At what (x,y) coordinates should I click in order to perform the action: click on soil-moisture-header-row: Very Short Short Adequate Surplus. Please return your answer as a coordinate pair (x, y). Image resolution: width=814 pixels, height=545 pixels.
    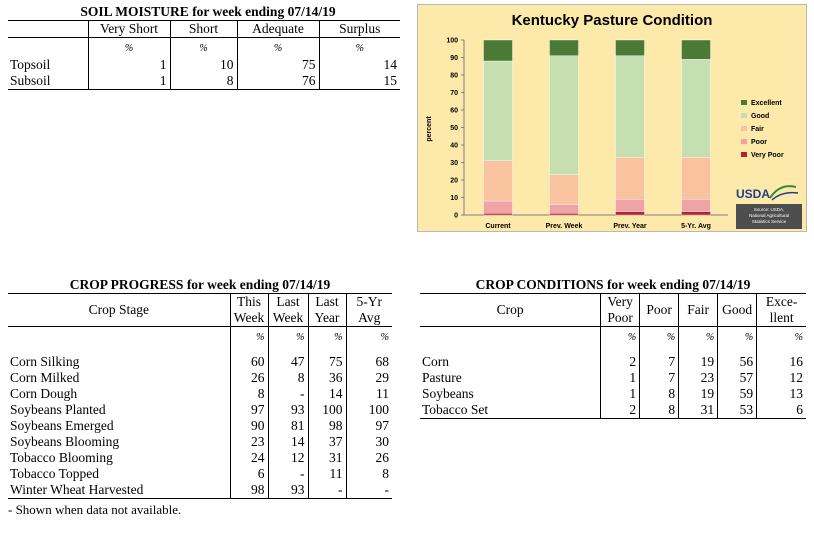
    Looking at the image, I should click on (204, 29).